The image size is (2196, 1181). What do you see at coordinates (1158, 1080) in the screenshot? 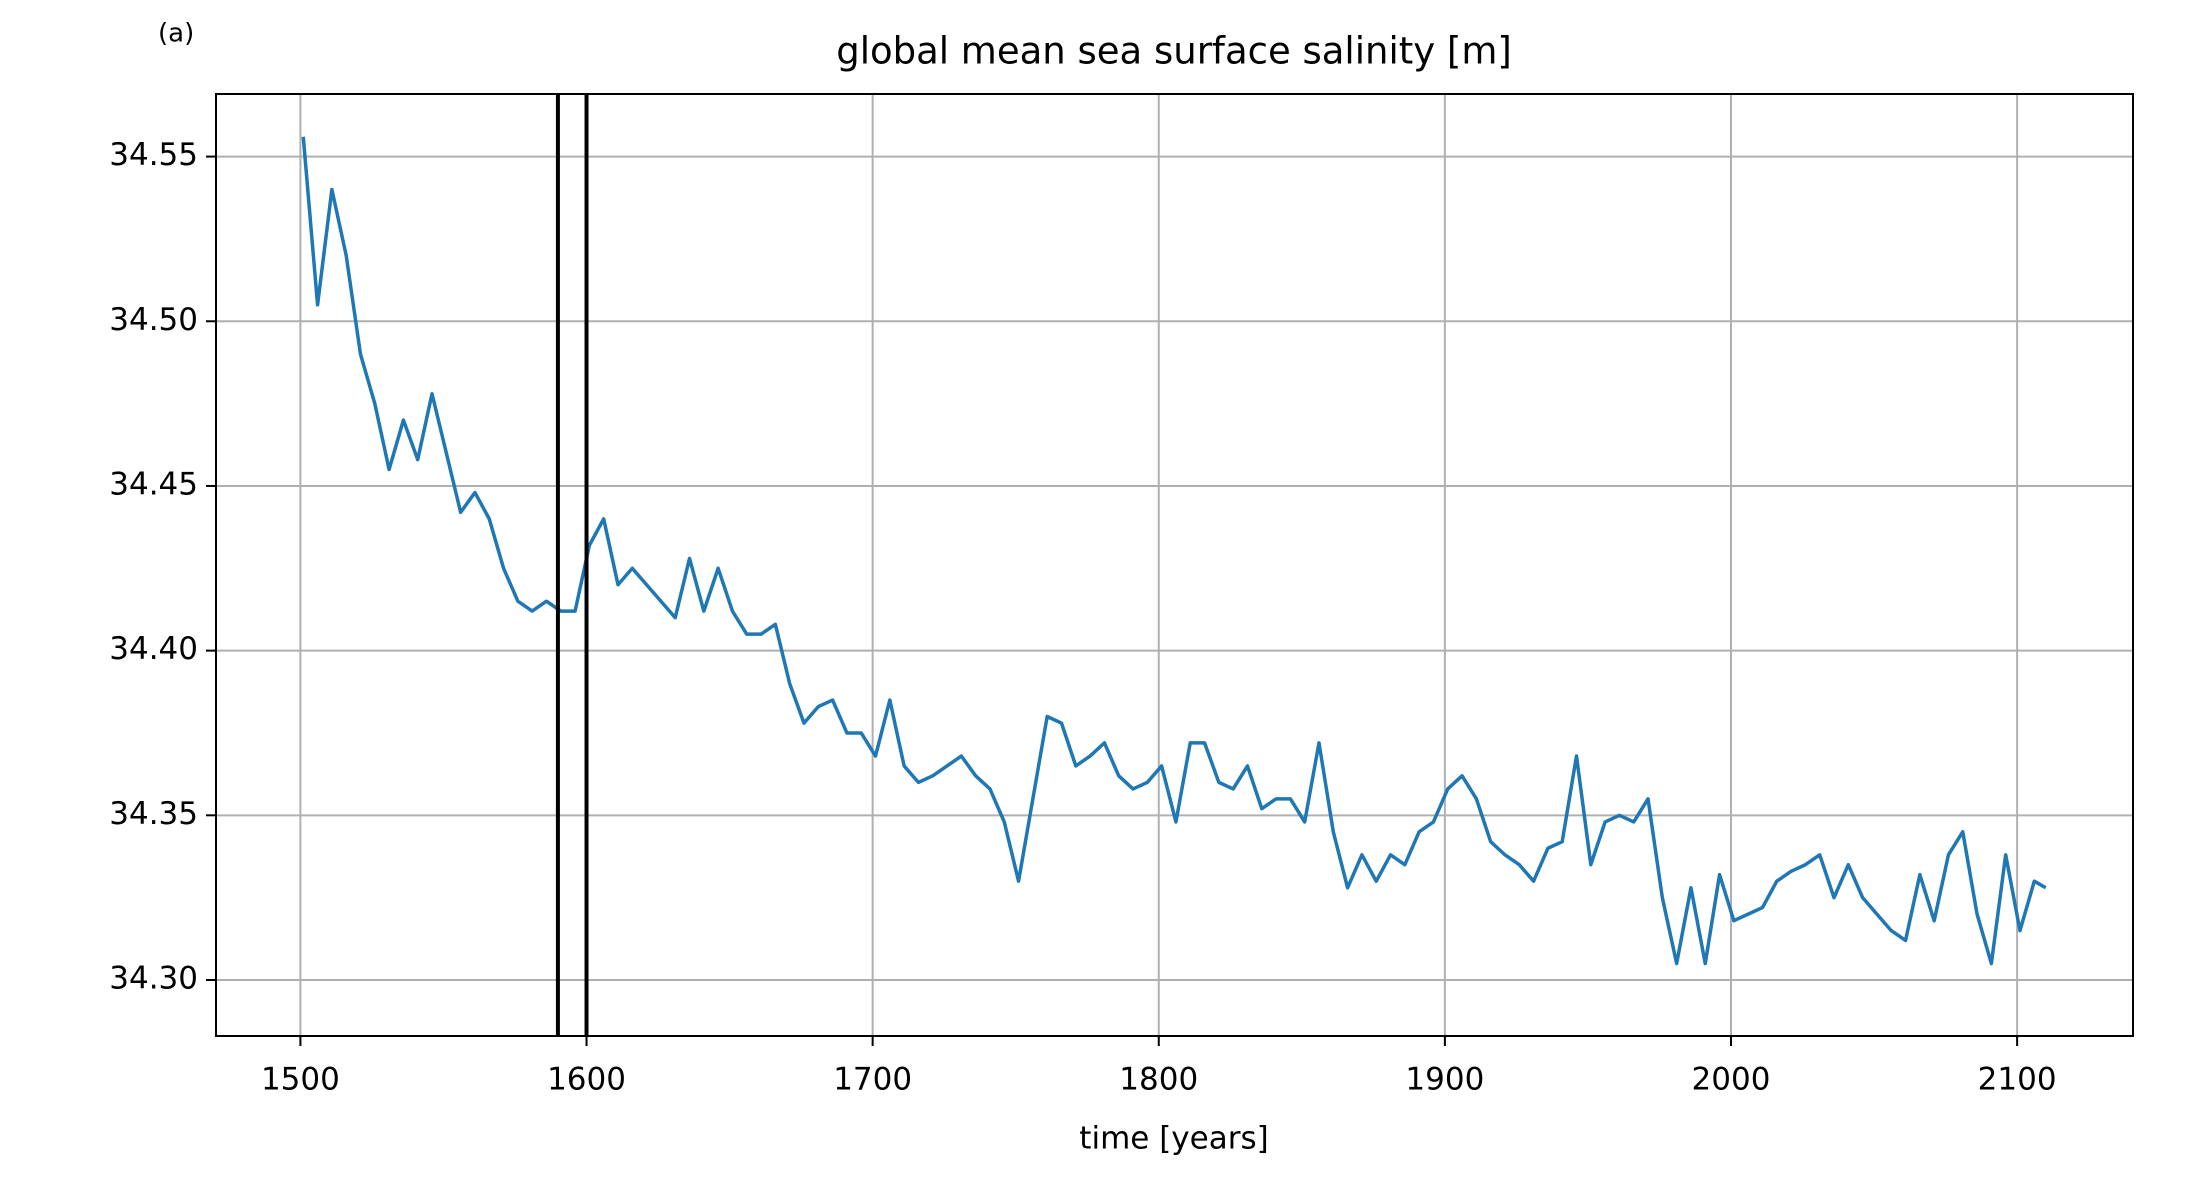
I see `x-tick-label: 1800` at bounding box center [1158, 1080].